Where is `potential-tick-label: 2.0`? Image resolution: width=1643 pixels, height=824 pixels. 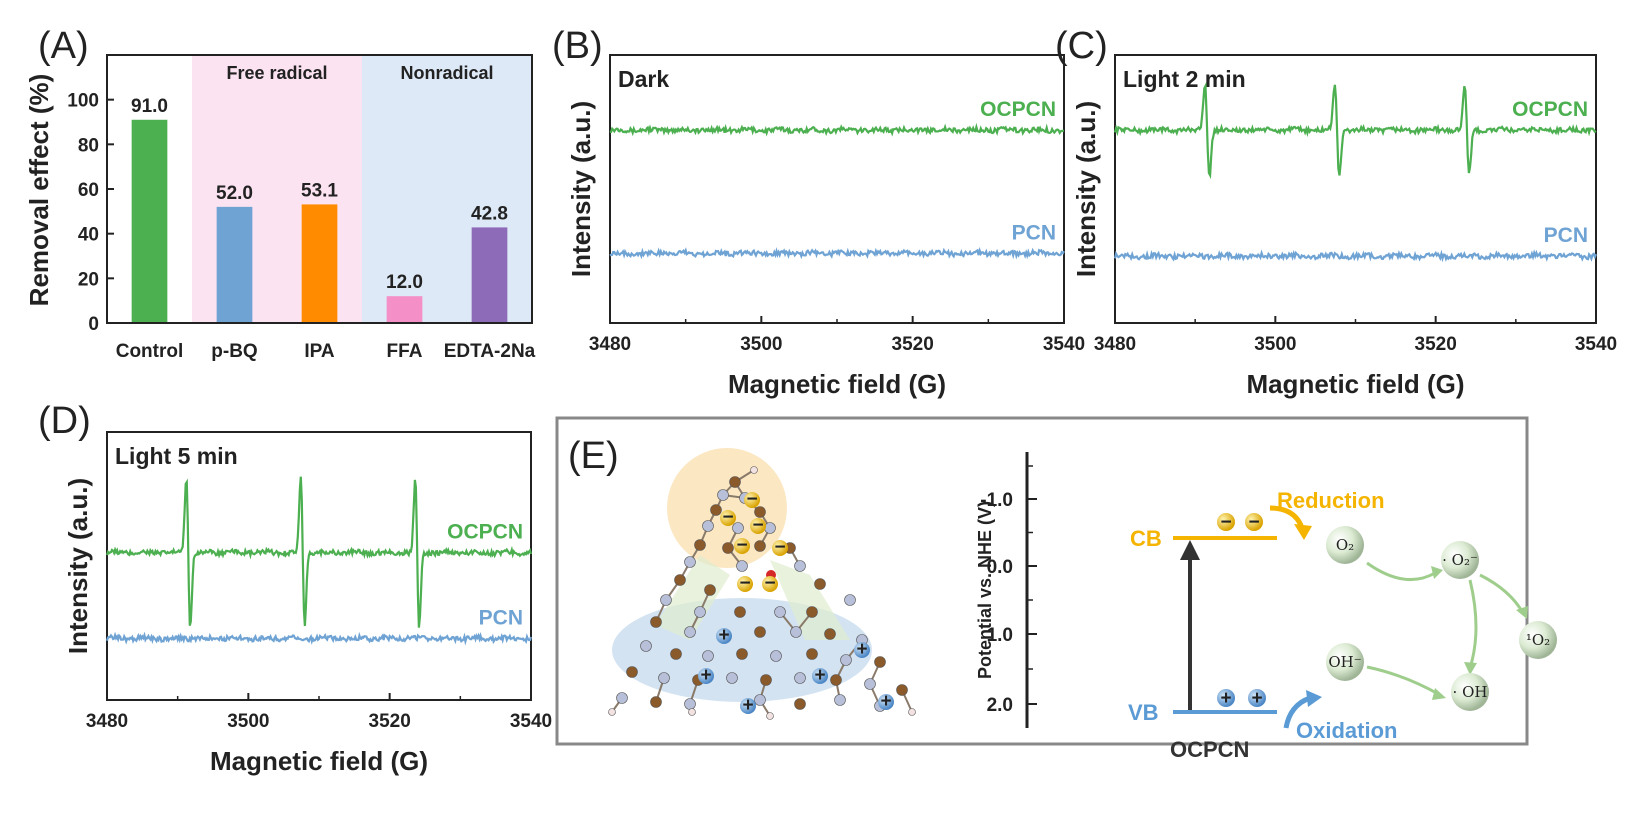
potential-tick-label: 2.0 is located at coordinates (1000, 705).